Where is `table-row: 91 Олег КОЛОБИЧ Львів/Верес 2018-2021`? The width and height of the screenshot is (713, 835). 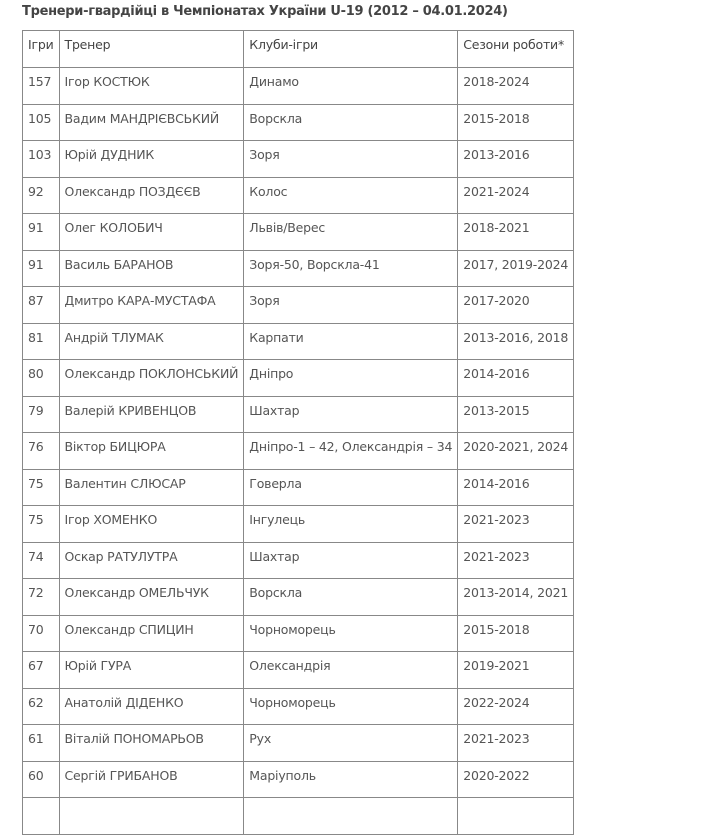
table-row: 91 Олег КОЛОБИЧ Львів/Верес 2018-2021 is located at coordinates (298, 232).